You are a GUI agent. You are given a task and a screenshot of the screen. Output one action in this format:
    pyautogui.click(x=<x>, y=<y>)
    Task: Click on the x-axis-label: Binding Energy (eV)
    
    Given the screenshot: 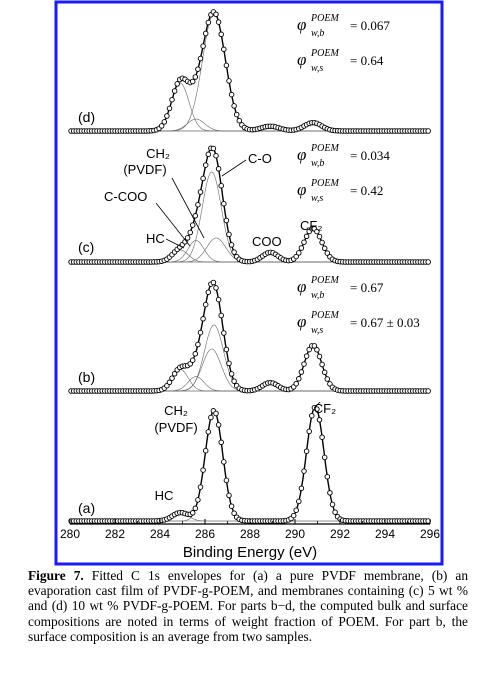 What is the action you would take?
    pyautogui.click(x=250, y=552)
    